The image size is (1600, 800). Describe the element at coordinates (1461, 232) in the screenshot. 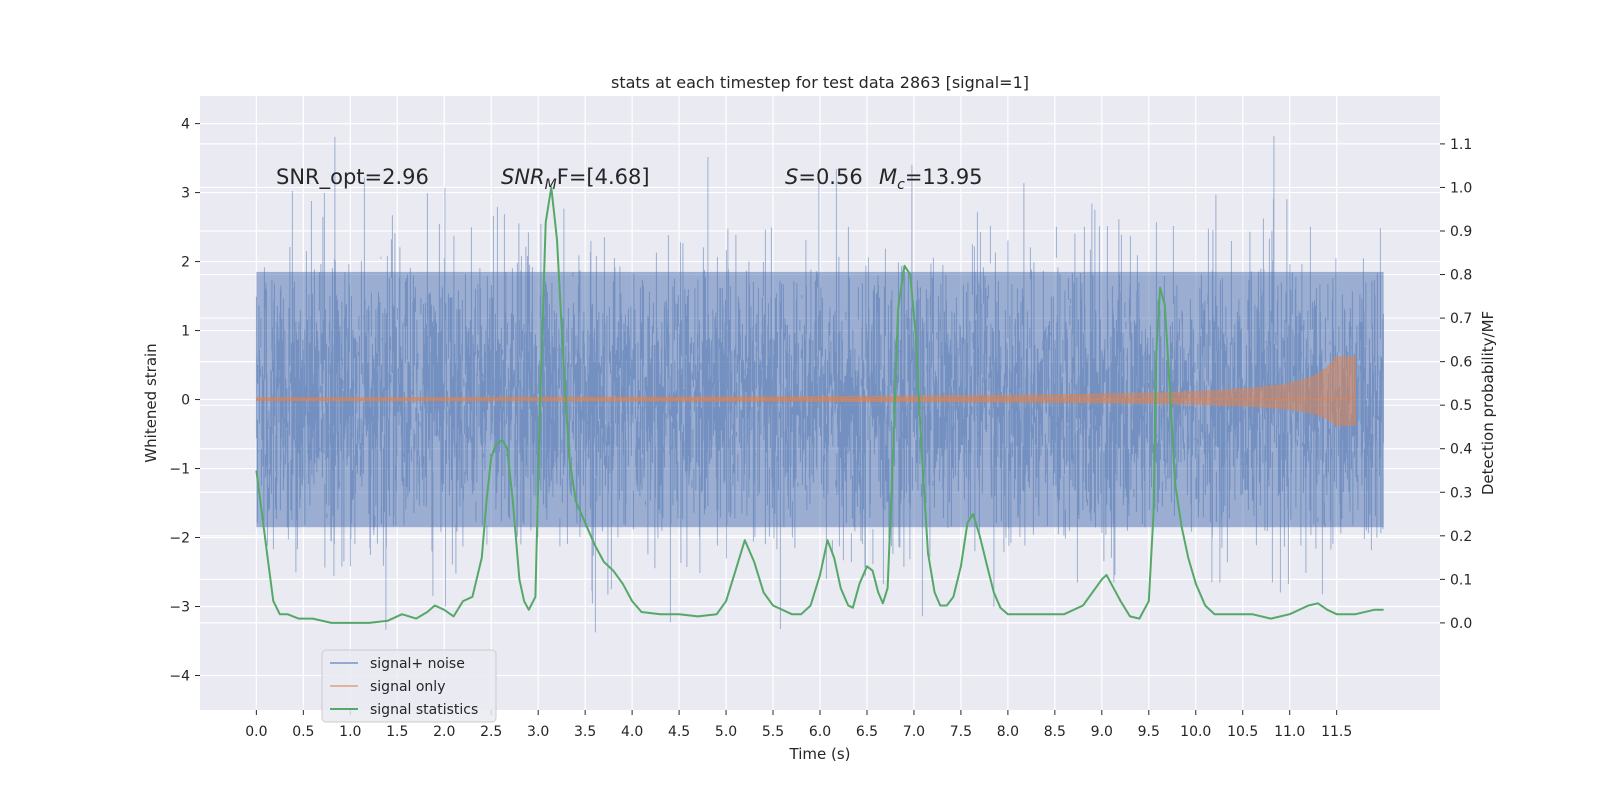

I see `y-right-tick-label-9: 0.9` at that location.